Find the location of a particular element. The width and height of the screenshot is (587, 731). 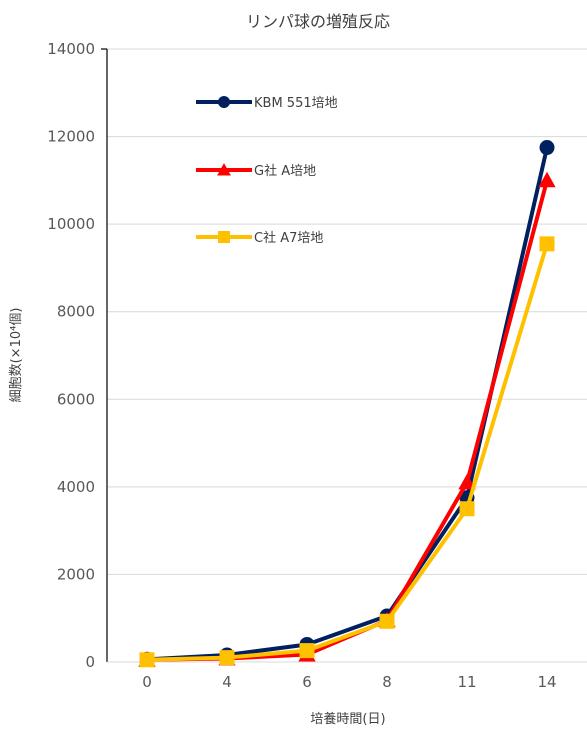

legend: KBM 551培地 G社 A培地 C社 A7培地 is located at coordinates (267, 170).